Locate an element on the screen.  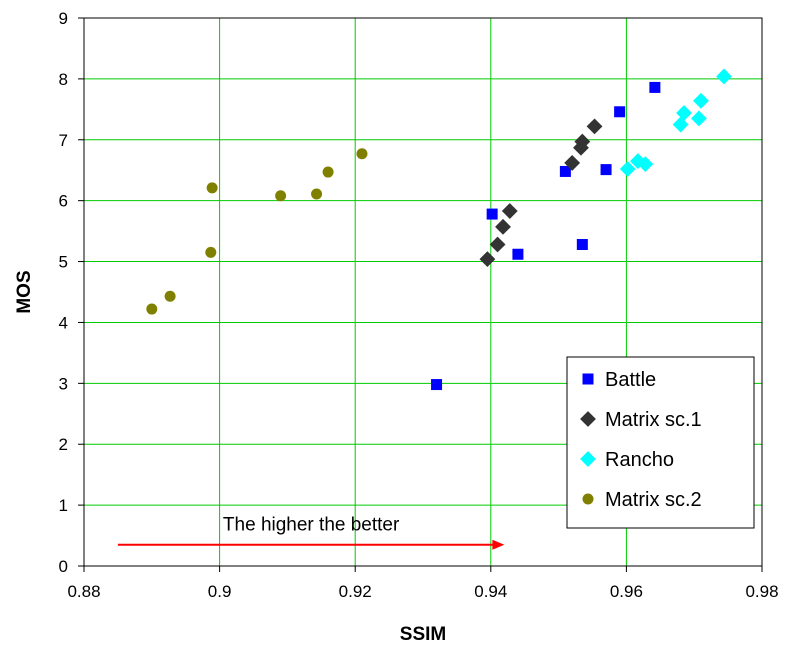
series-rancho is located at coordinates (675, 122).